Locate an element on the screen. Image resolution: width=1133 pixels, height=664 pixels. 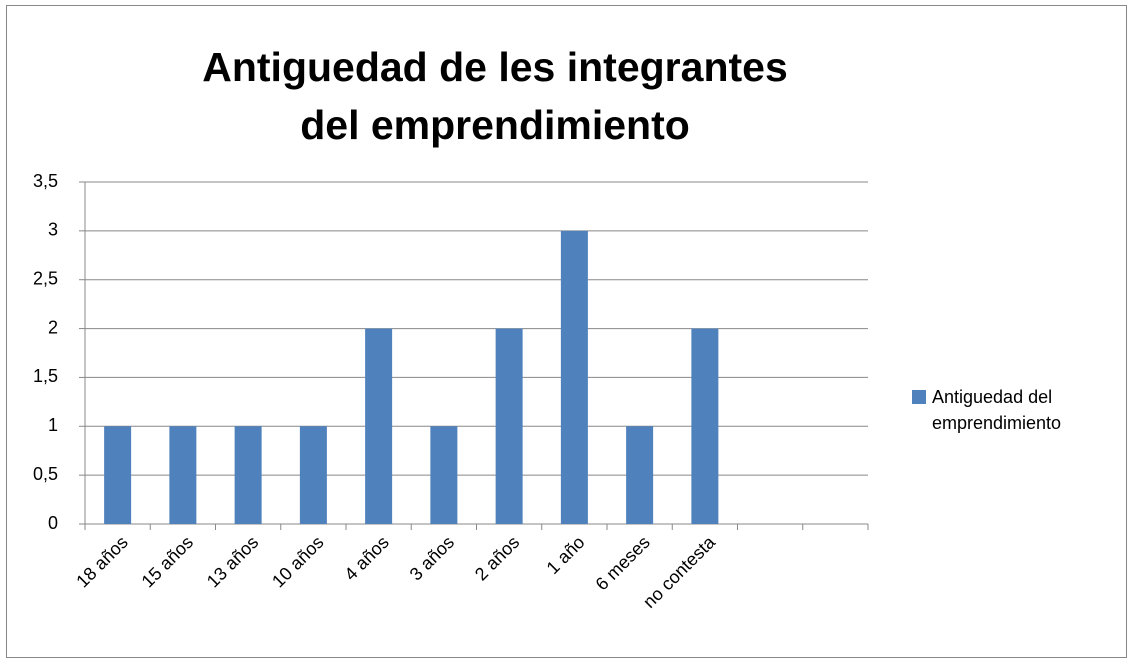
y-tick-label: 3,5 is located at coordinates (45, 181).